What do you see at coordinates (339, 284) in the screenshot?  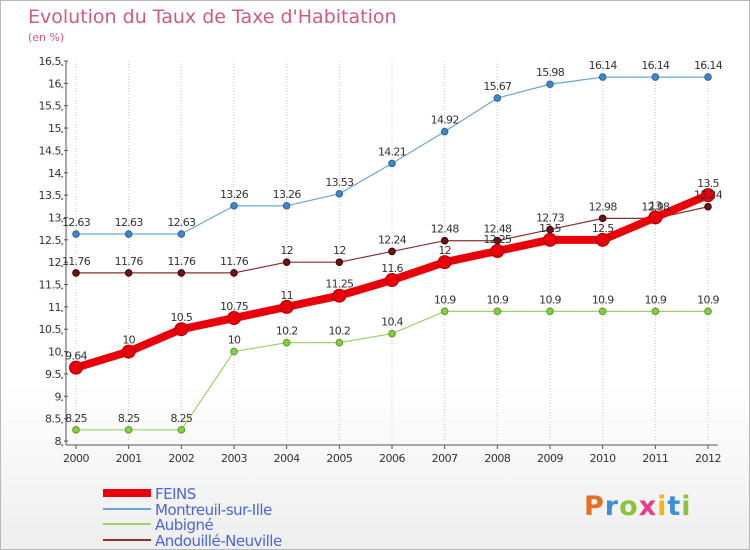 I see `data-label: 11.25` at bounding box center [339, 284].